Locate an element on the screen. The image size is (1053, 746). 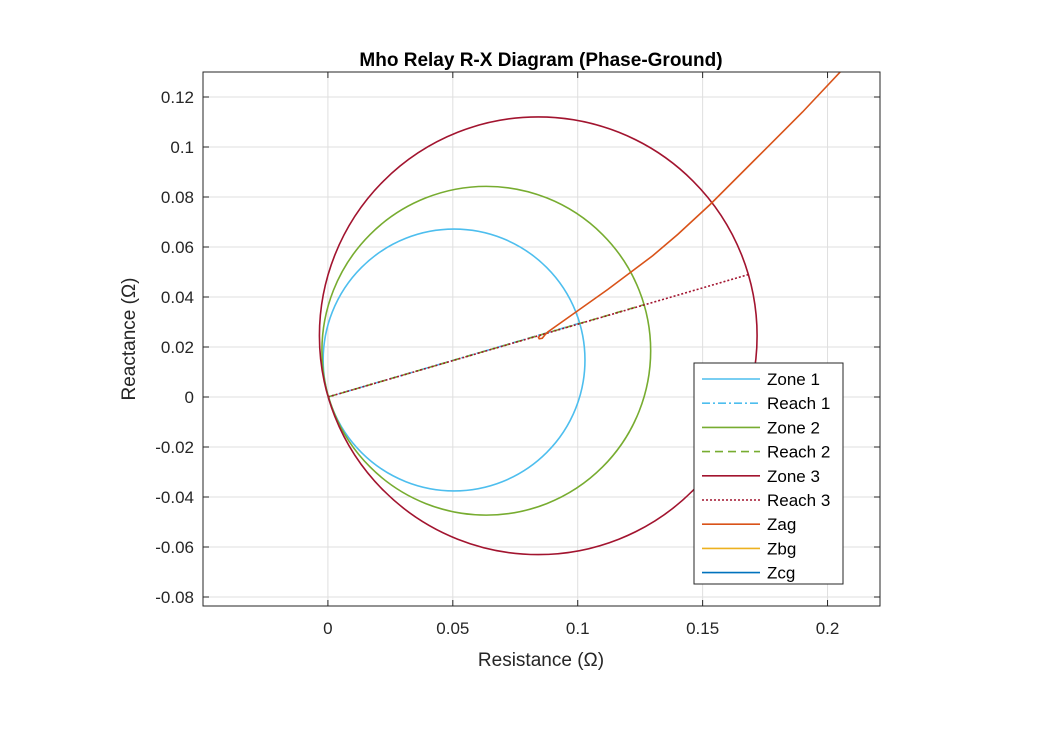
y-axis-label: Reactance (Ω) is located at coordinates (129, 339).